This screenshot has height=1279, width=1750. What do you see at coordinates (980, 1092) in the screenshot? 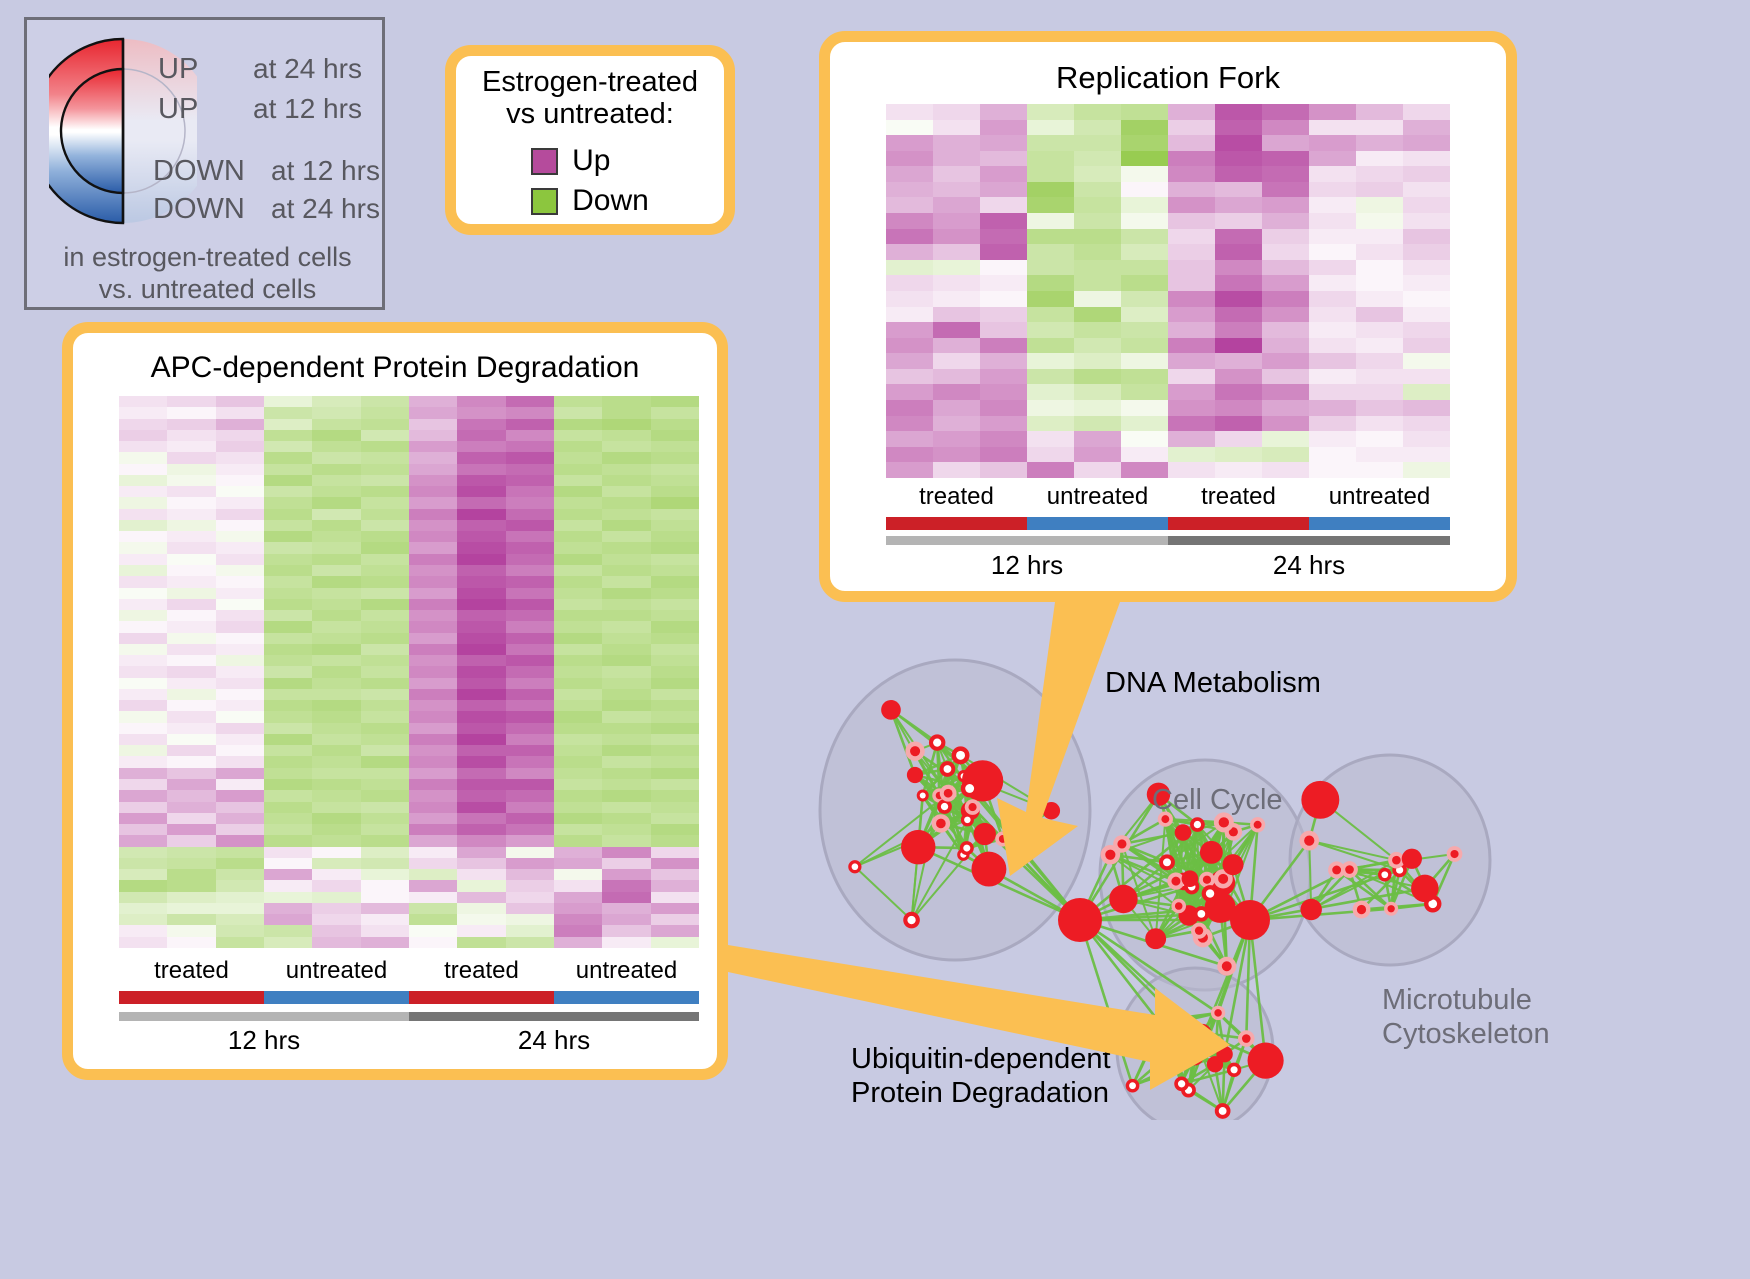
I see `cluster-label-ubiquitin-line2: Protein Degradation` at bounding box center [980, 1092].